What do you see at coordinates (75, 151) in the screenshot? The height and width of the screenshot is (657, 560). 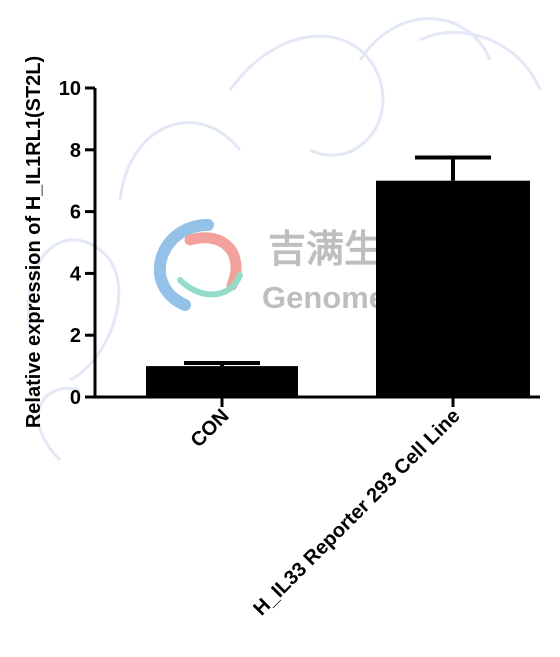 I see `y-tick-label: 8` at bounding box center [75, 151].